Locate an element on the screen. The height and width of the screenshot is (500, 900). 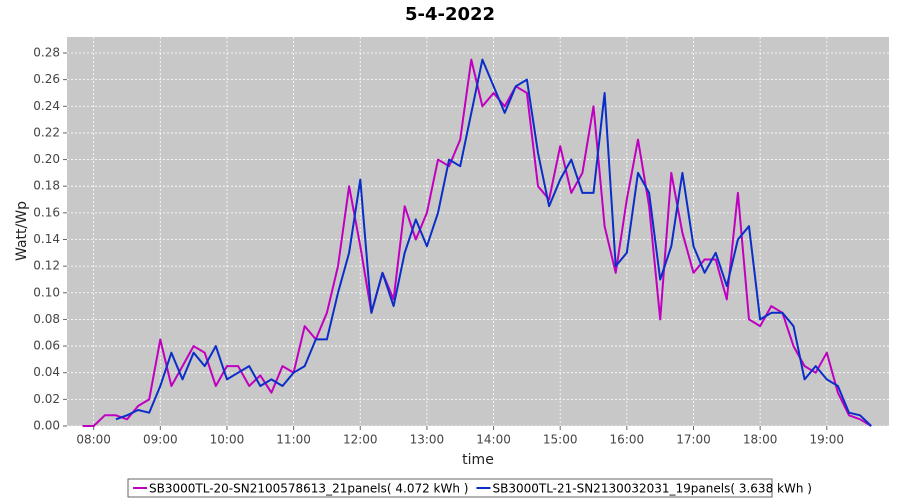
y-tick-label: 0.08 is located at coordinates (46, 319).